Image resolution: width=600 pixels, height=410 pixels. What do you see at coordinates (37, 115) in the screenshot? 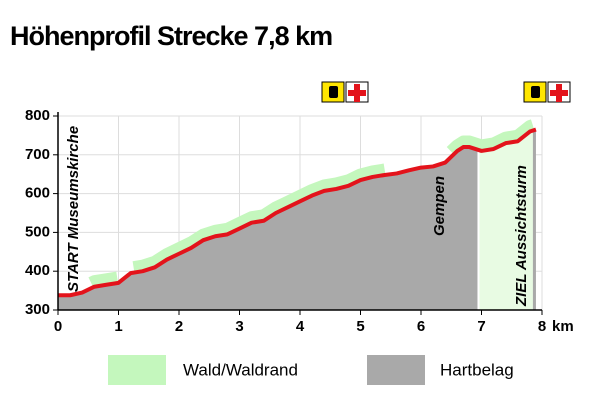
I see `y-tick-label: 800` at bounding box center [37, 115].